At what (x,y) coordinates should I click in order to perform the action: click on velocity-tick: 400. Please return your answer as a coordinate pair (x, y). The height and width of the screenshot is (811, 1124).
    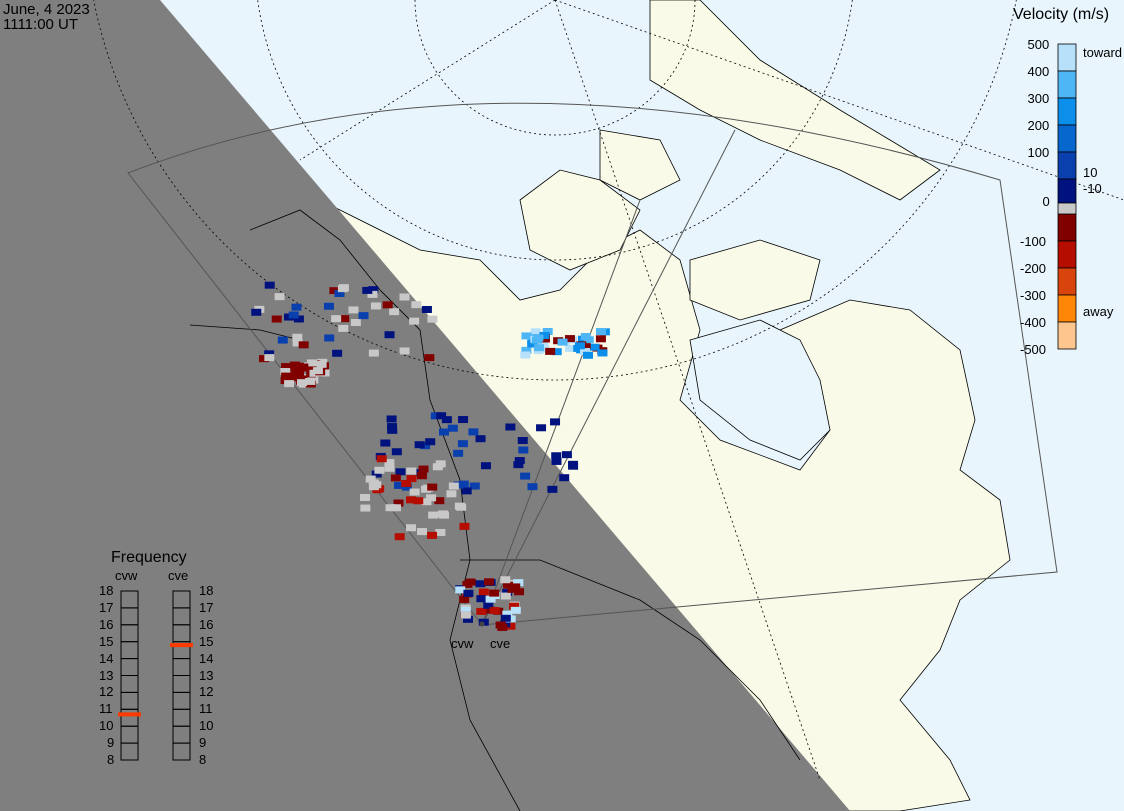
    Looking at the image, I should click on (1038, 71).